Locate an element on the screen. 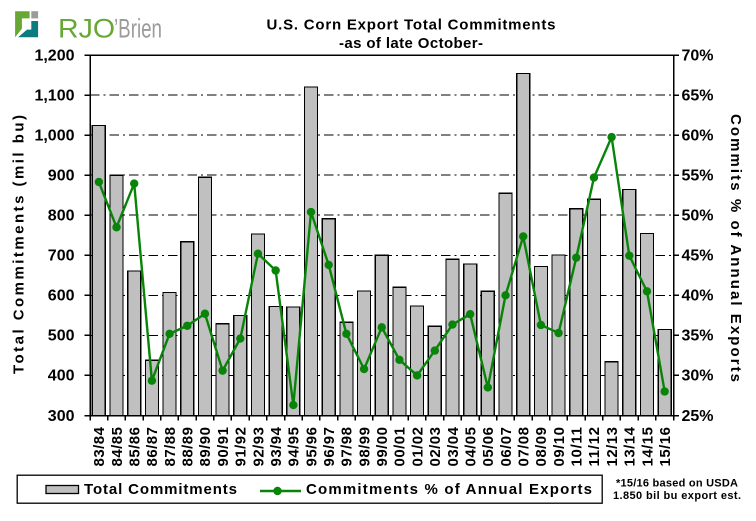  svg-text: 700 is located at coordinates (61, 256).